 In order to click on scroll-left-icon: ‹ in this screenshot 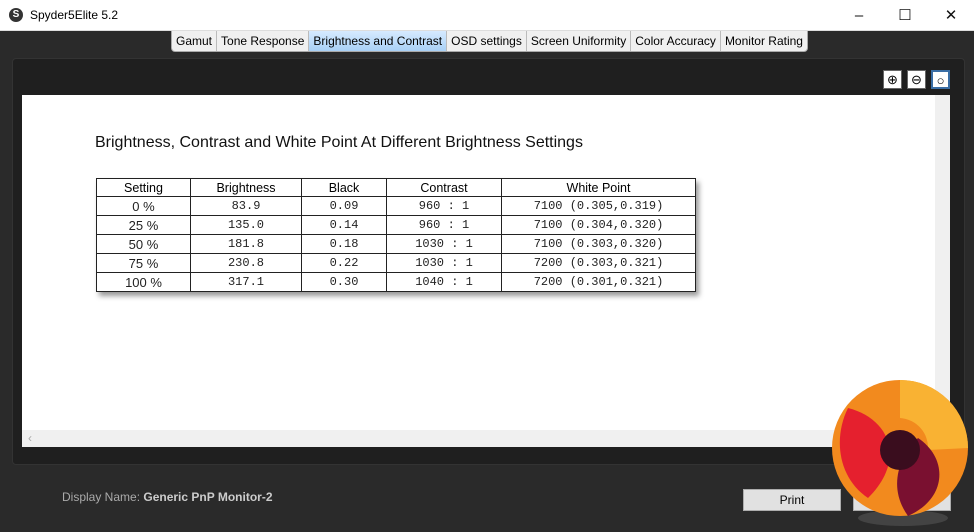, I will do `click(30, 438)`.